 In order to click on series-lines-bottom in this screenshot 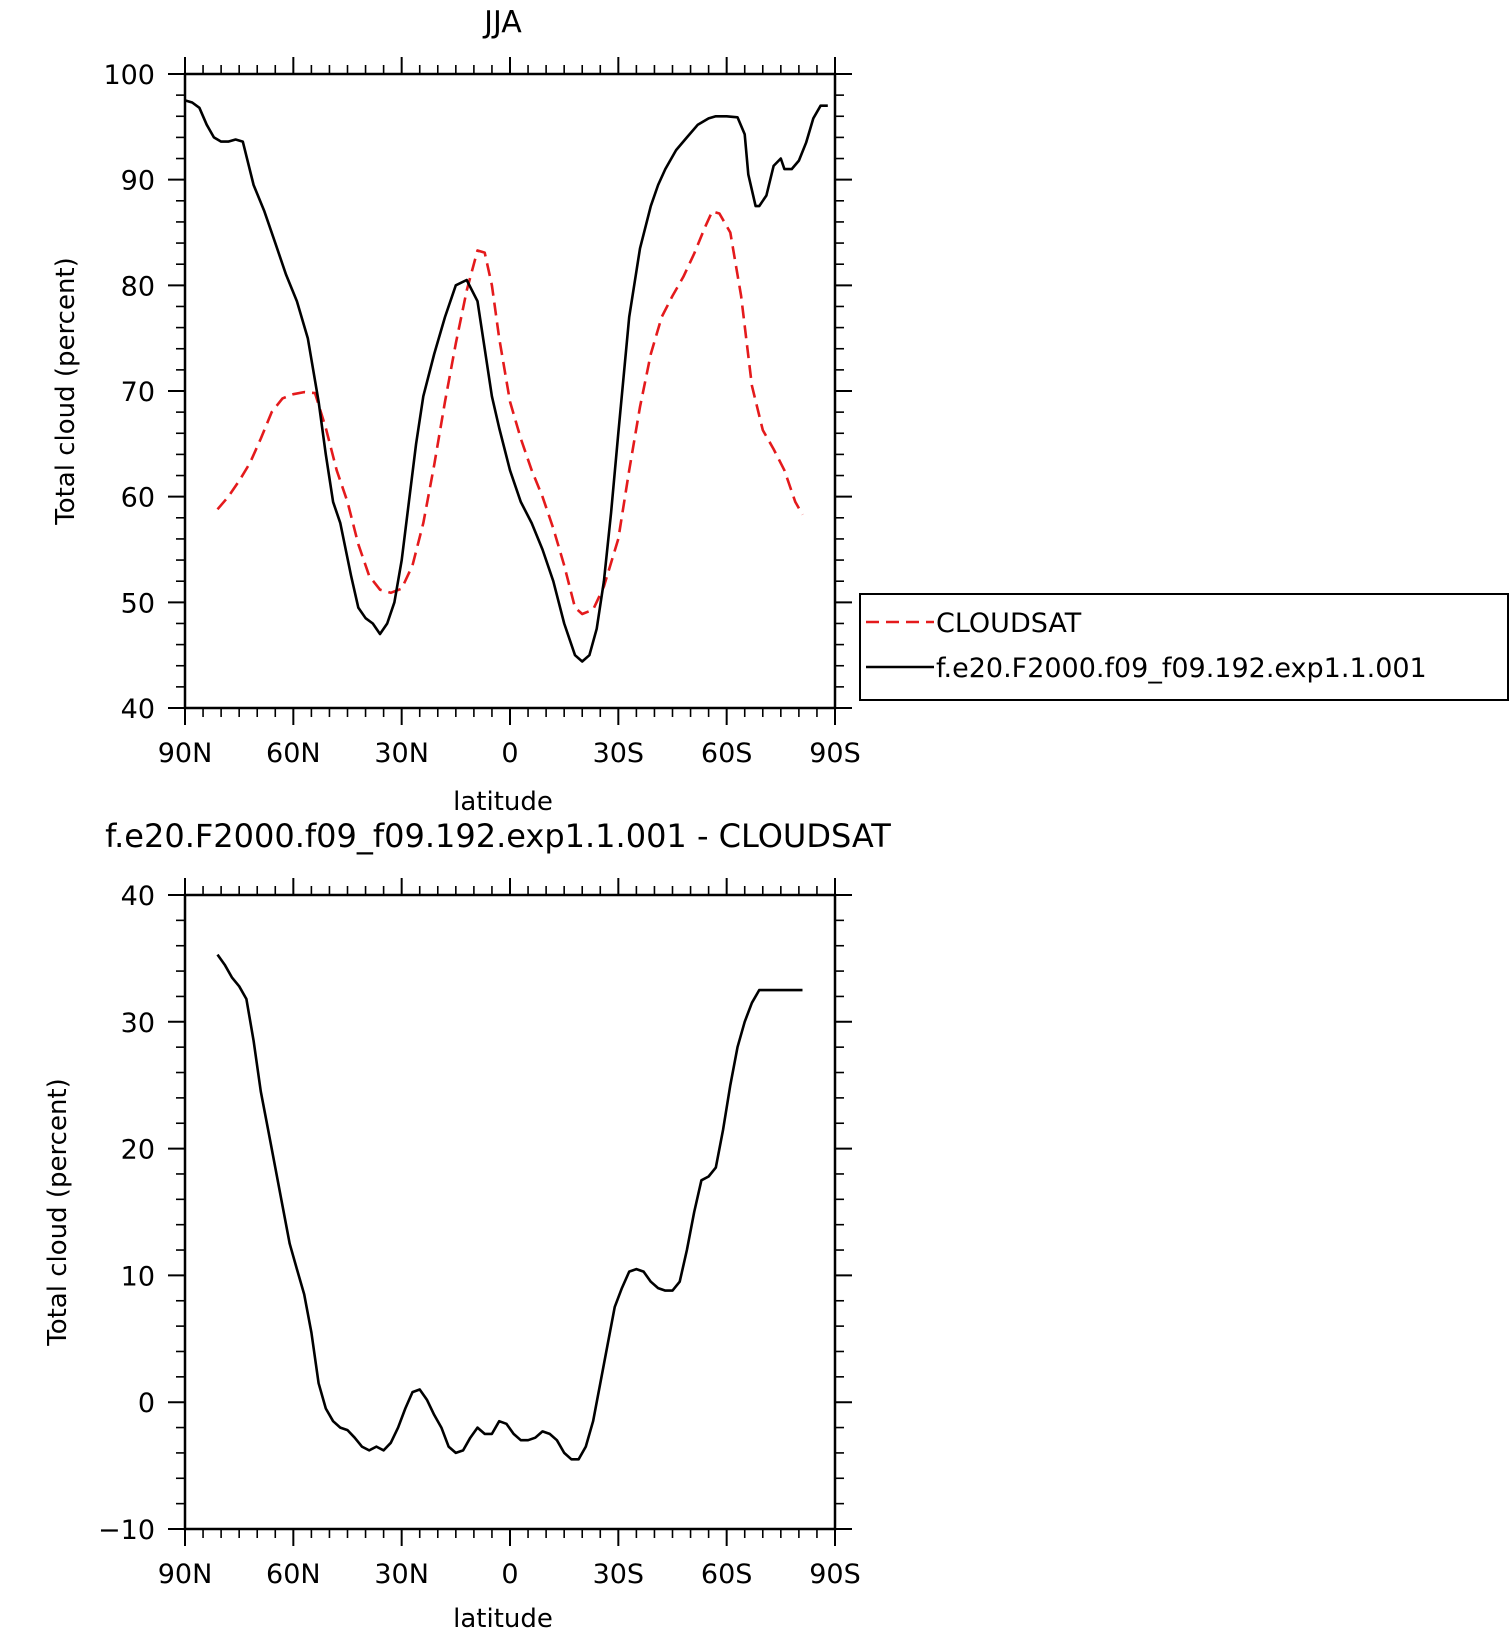, I will do `click(509, 1207)`.